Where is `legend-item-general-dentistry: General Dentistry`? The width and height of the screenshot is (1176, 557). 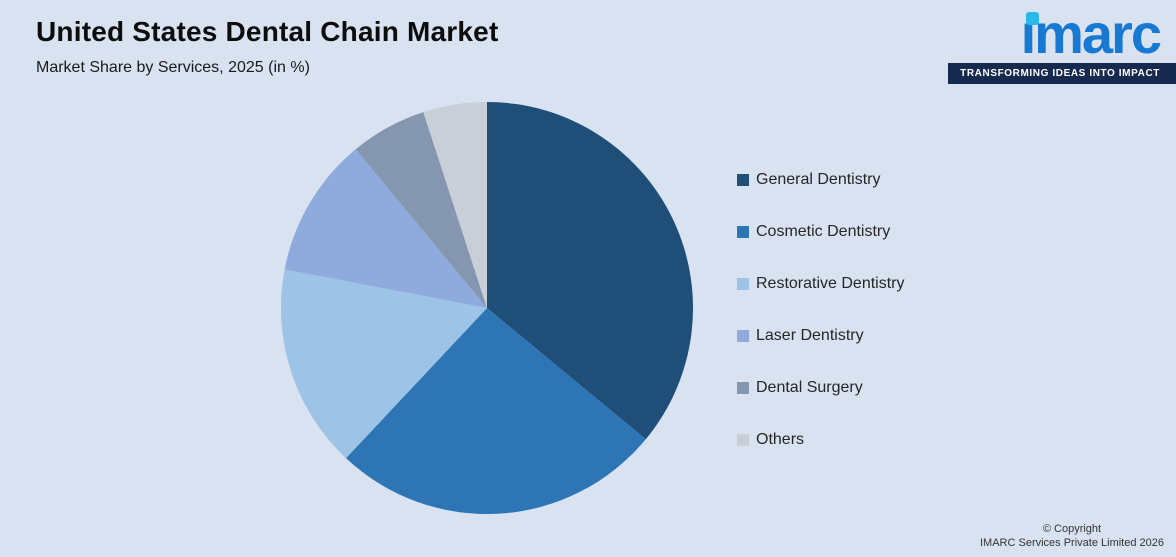 legend-item-general-dentistry: General Dentistry is located at coordinates (821, 180).